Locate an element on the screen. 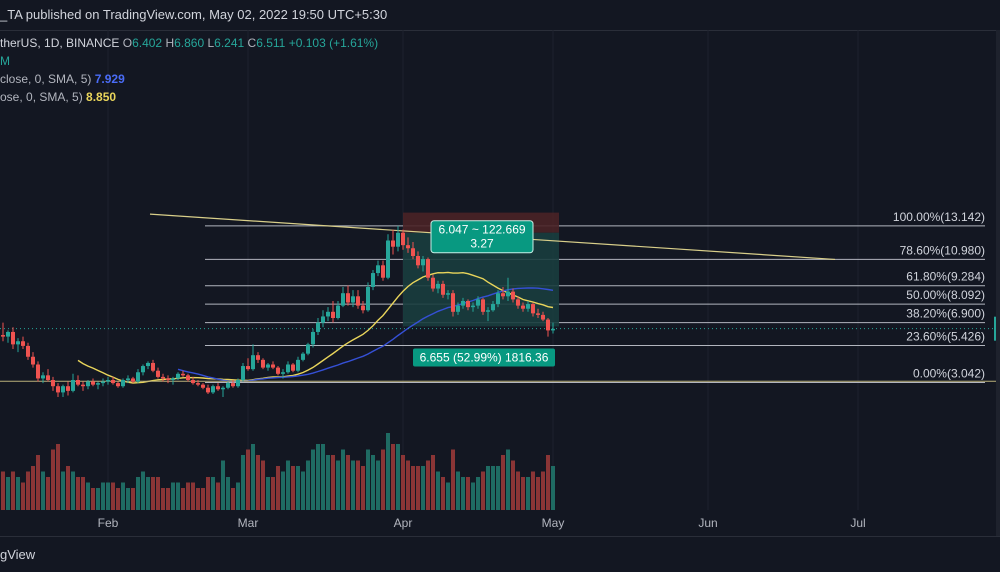  fib-level-label: 0.00%(3.042) is located at coordinates (949, 373).